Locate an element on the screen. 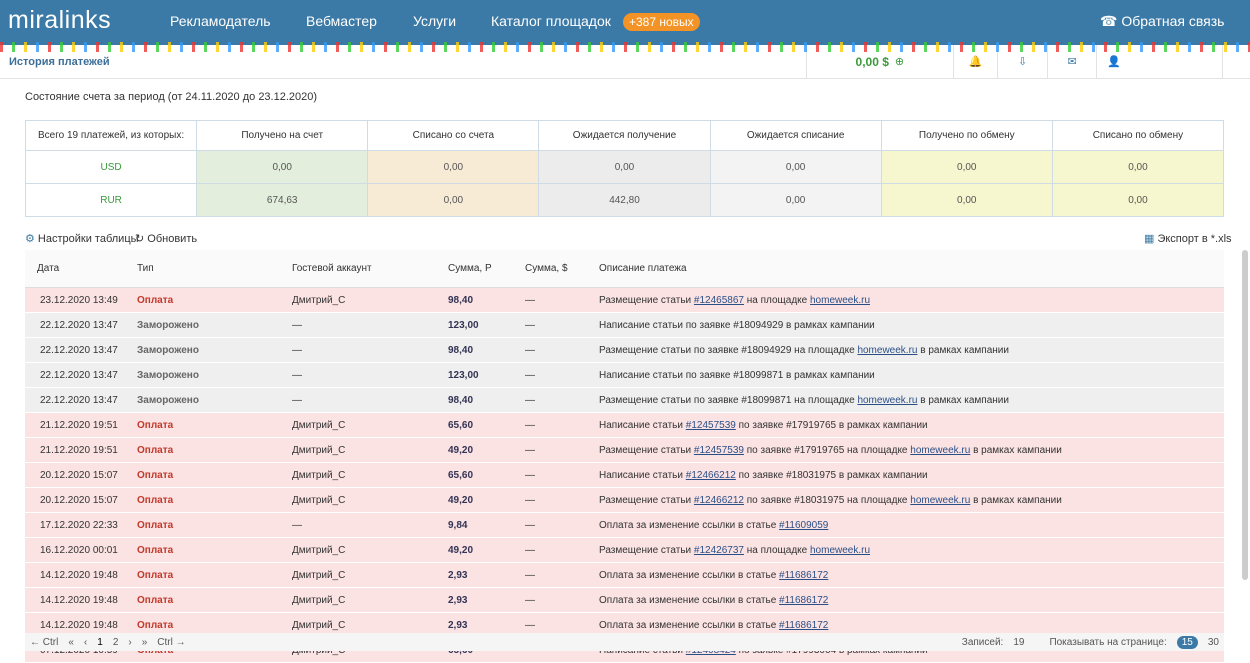  column-head: Сумма, Р is located at coordinates (474, 269).